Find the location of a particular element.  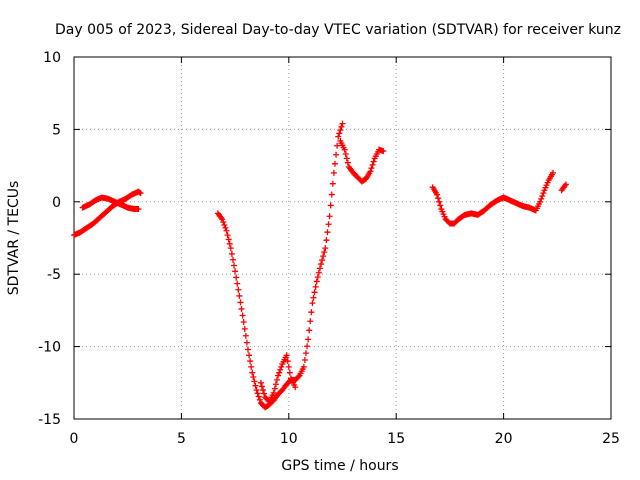

y-tick-label: 5 is located at coordinates (56, 130).